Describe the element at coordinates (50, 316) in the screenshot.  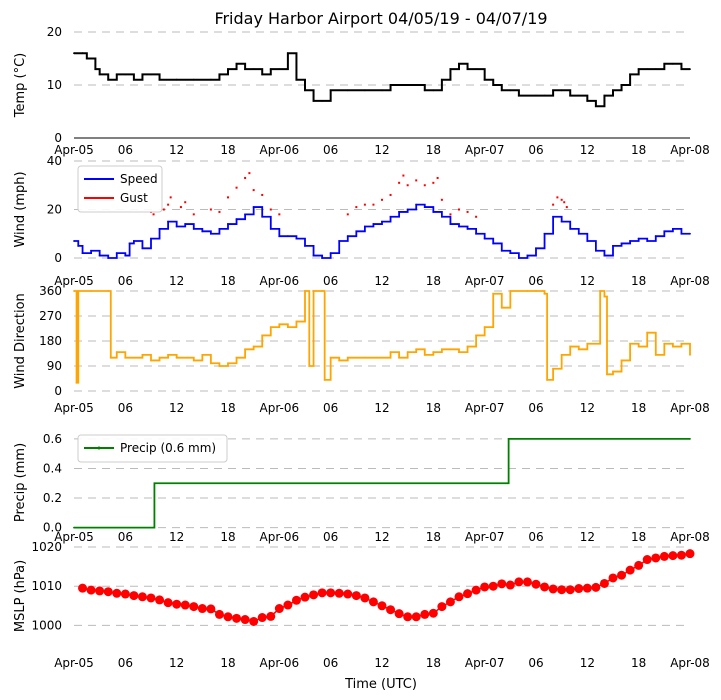
I see `y-tick-label: 270` at that location.